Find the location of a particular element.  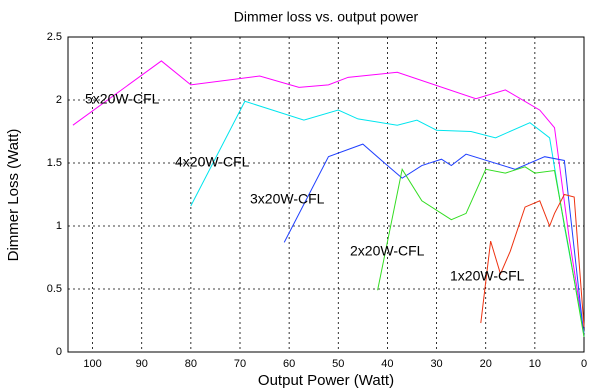

x-axis-label: Output Power (Watt) is located at coordinates (326, 380).